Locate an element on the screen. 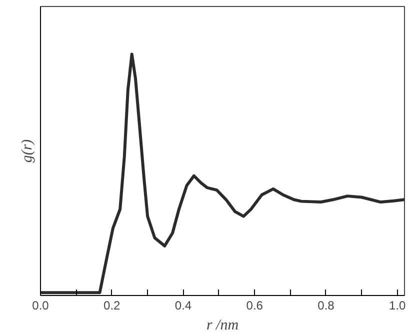  y-axis-title: g(r) is located at coordinates (28, 151).